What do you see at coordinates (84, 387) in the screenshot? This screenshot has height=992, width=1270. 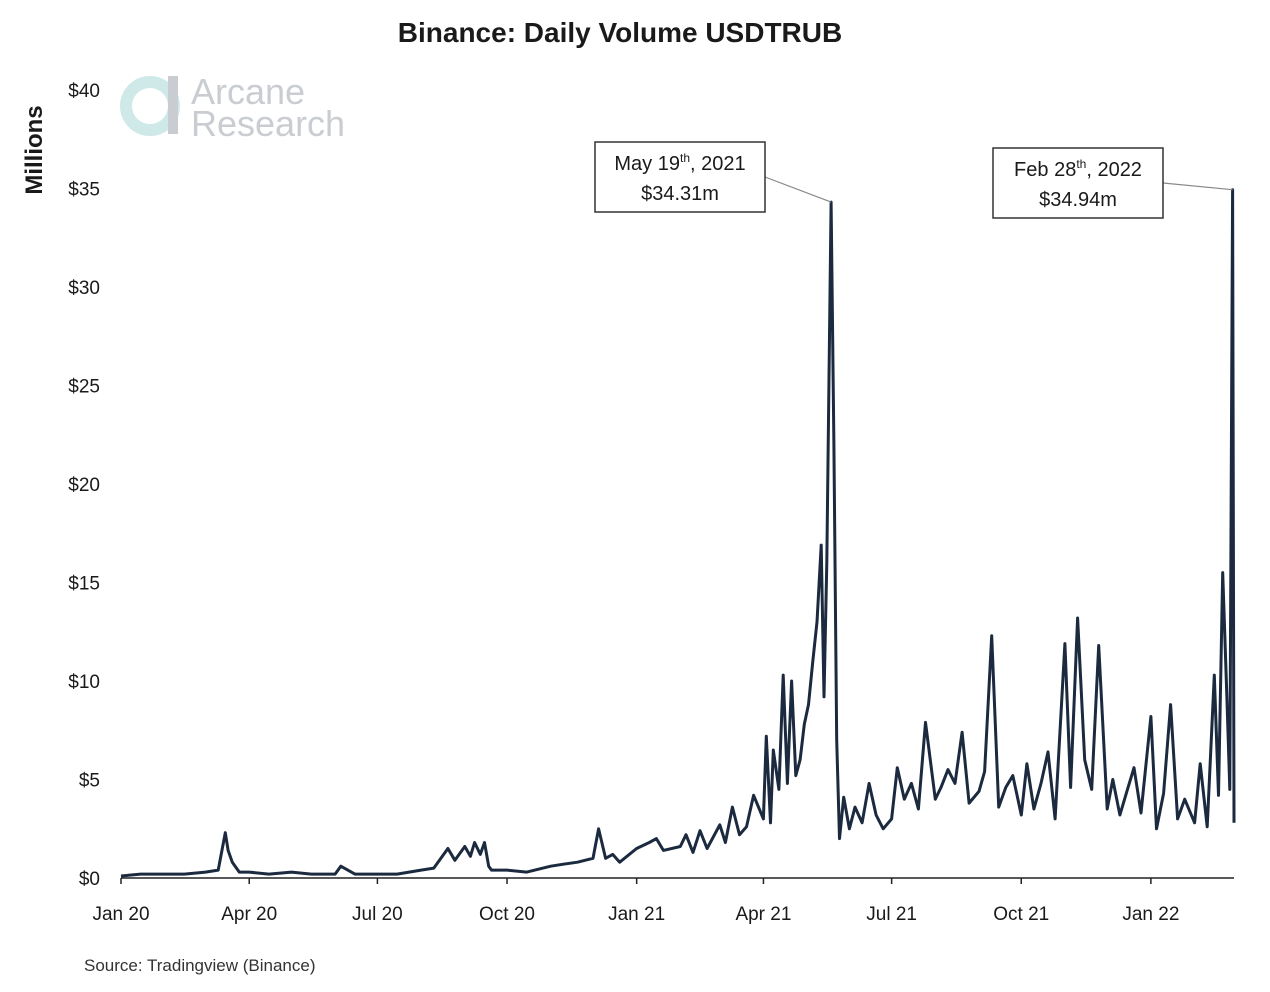 I see `y-tick-label: $25` at bounding box center [84, 387].